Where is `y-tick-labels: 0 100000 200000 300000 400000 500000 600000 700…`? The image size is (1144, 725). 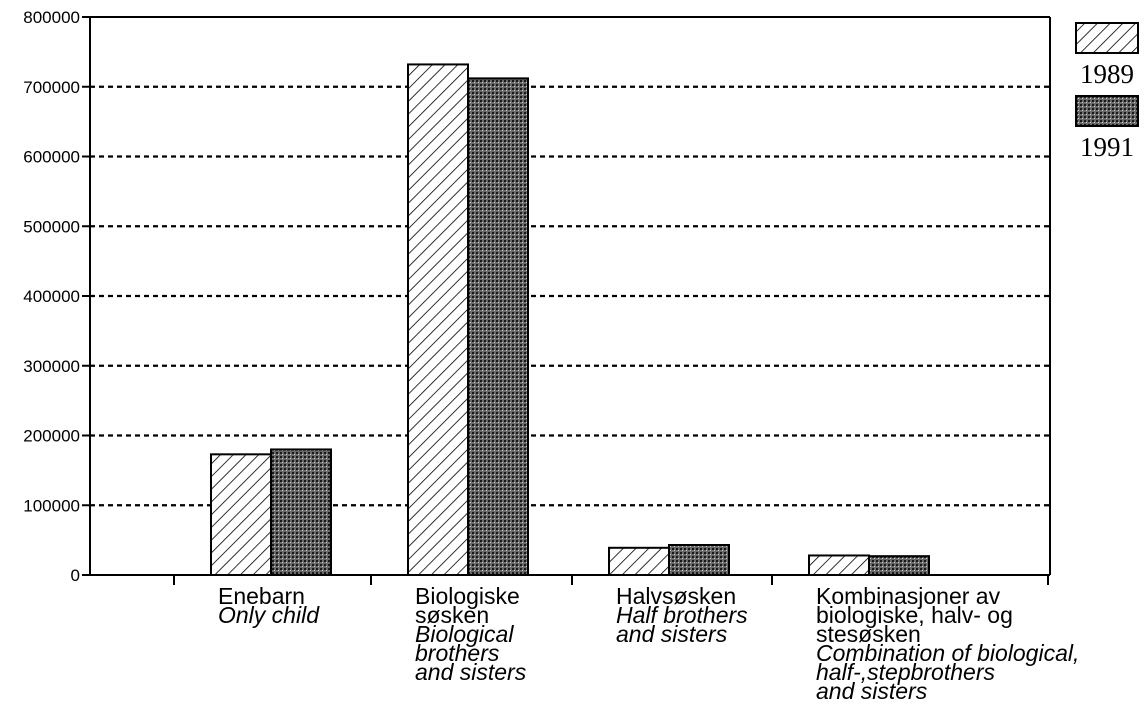
y-tick-labels: 0 100000 200000 300000 400000 500000 600000 700… is located at coordinates (51, 296).